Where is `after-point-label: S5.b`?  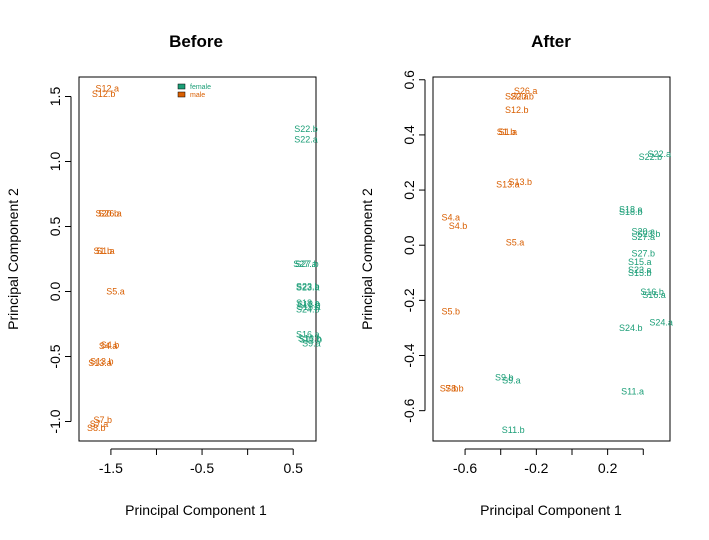 after-point-label: S5.b is located at coordinates (451, 311).